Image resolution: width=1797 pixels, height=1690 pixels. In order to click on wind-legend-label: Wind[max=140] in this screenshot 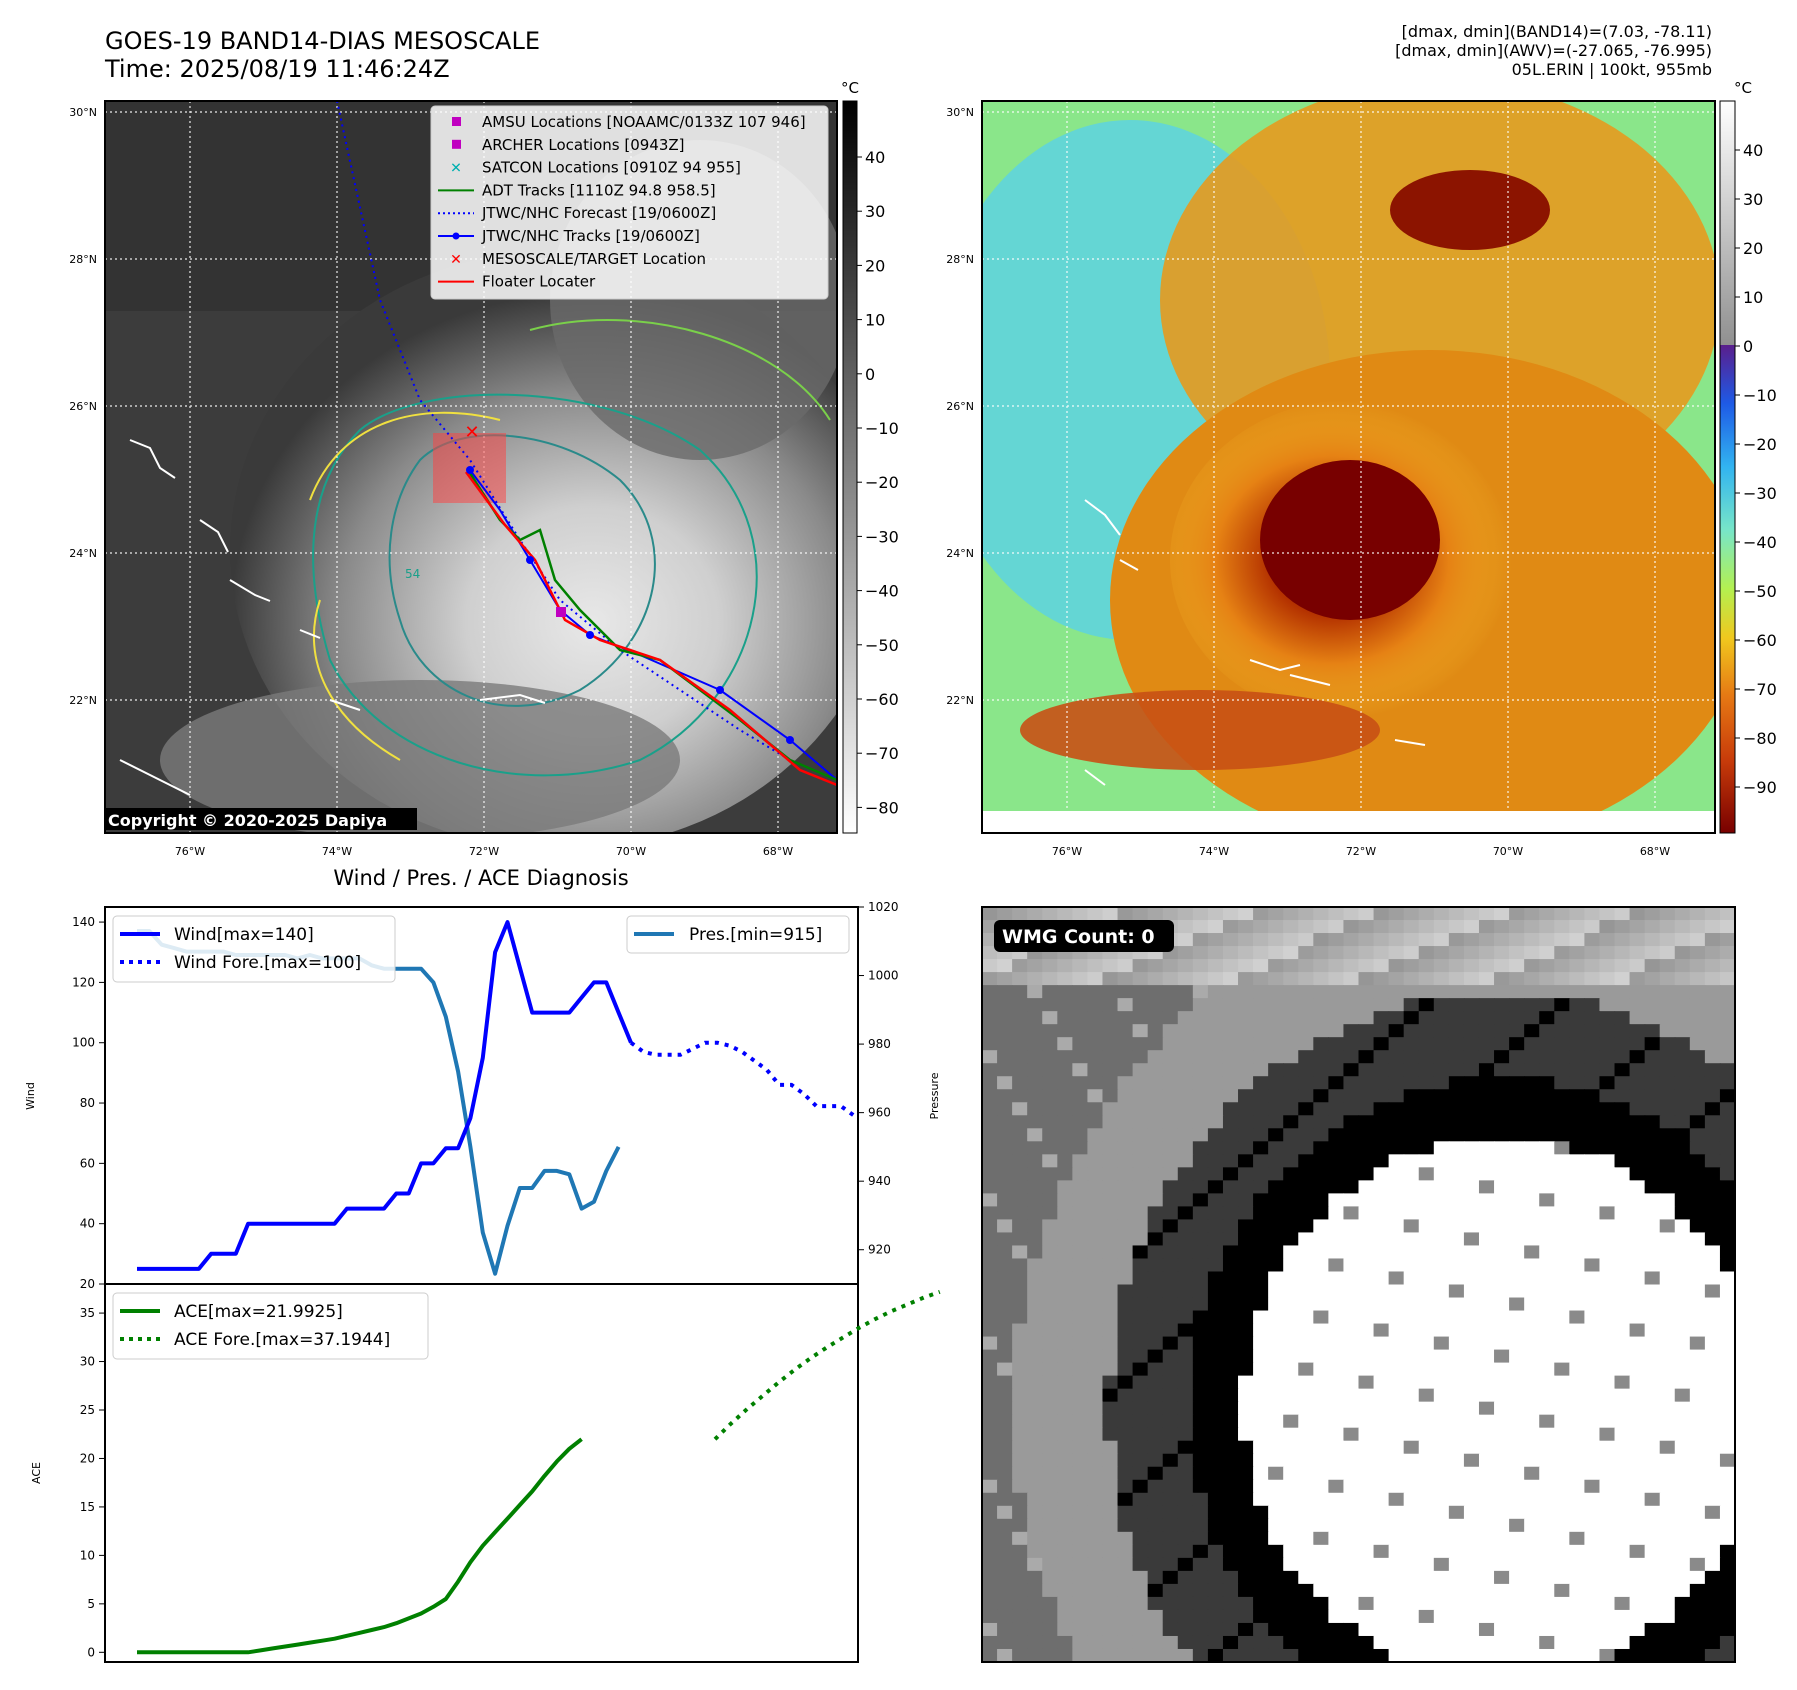, I will do `click(244, 935)`.